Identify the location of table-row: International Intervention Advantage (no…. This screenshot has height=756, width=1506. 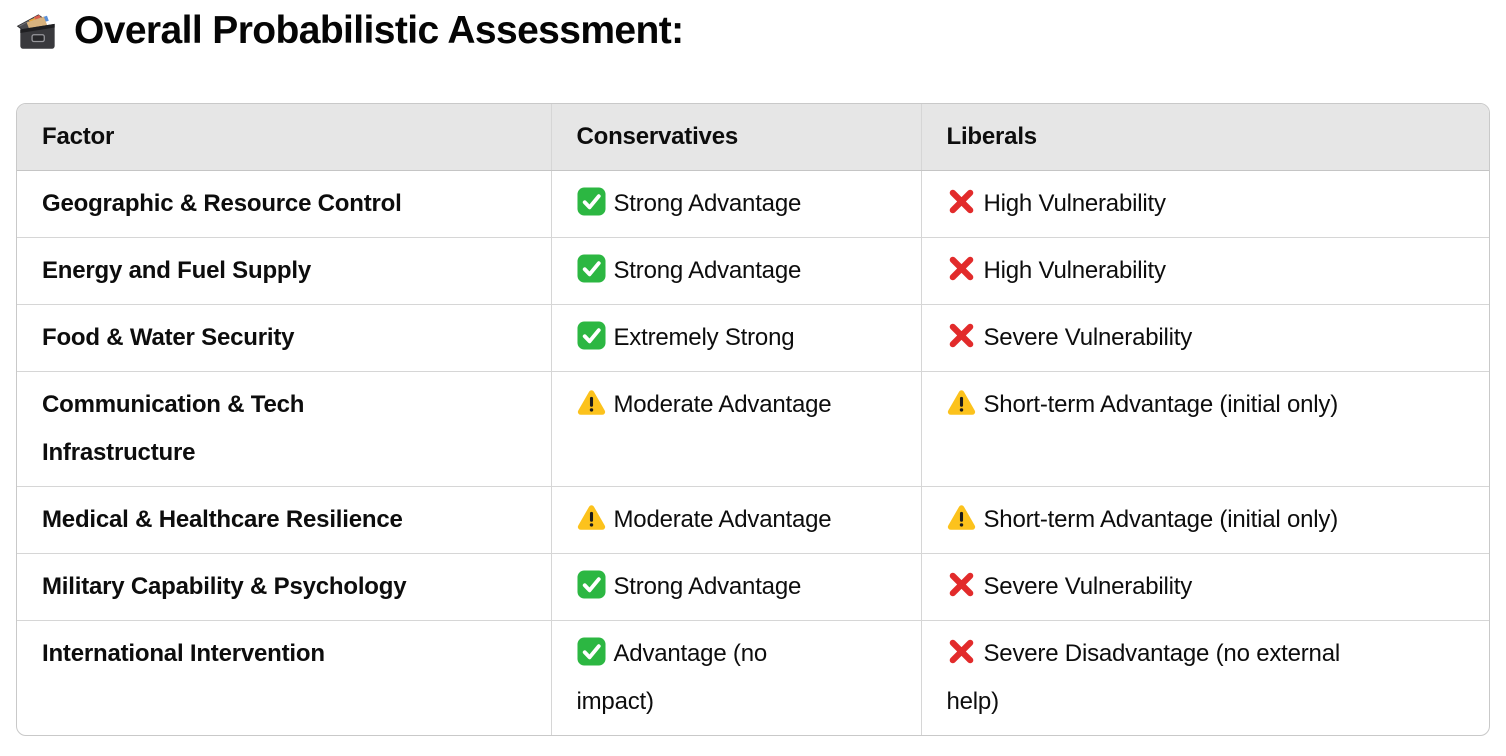
(753, 677).